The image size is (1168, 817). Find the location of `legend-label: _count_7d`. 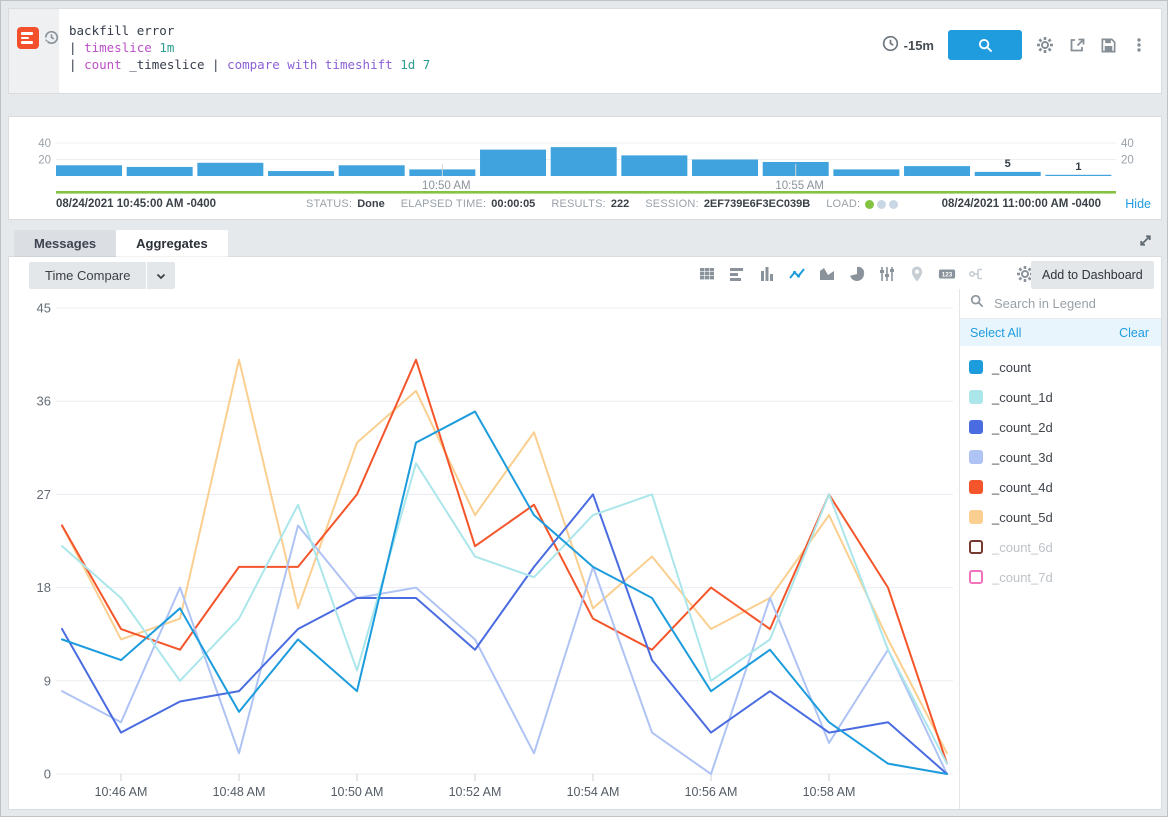

legend-label: _count_7d is located at coordinates (1022, 577).